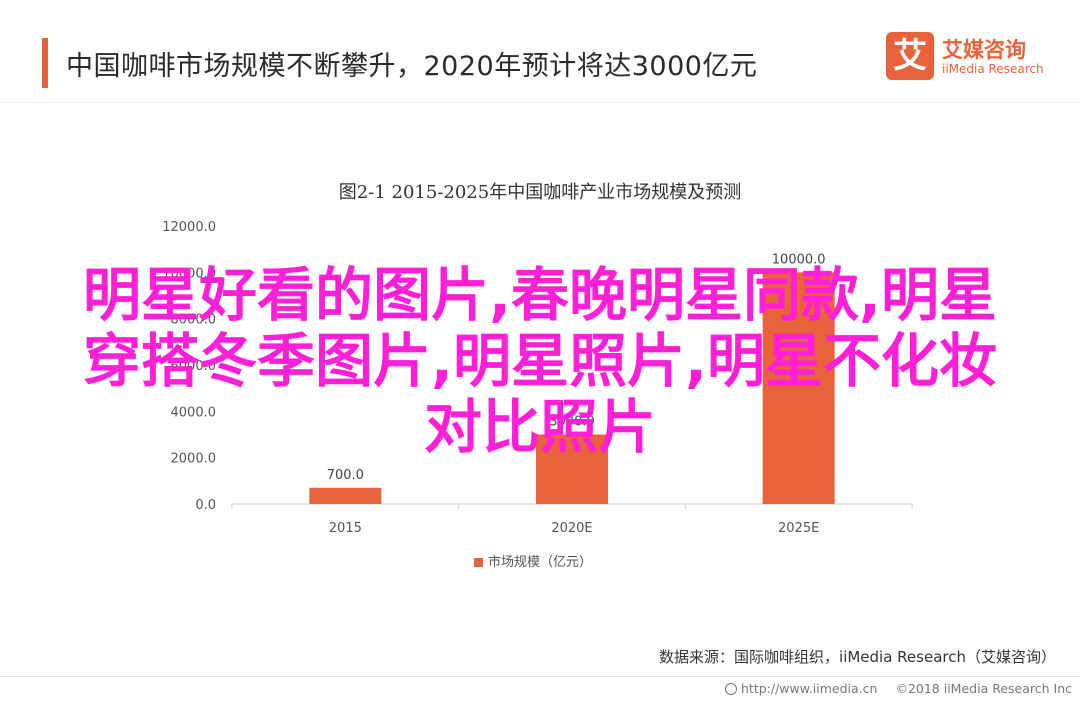 The image size is (1080, 702). Describe the element at coordinates (983, 688) in the screenshot. I see `footer-copyright: ©2018 iiMedia Research Inc` at that location.